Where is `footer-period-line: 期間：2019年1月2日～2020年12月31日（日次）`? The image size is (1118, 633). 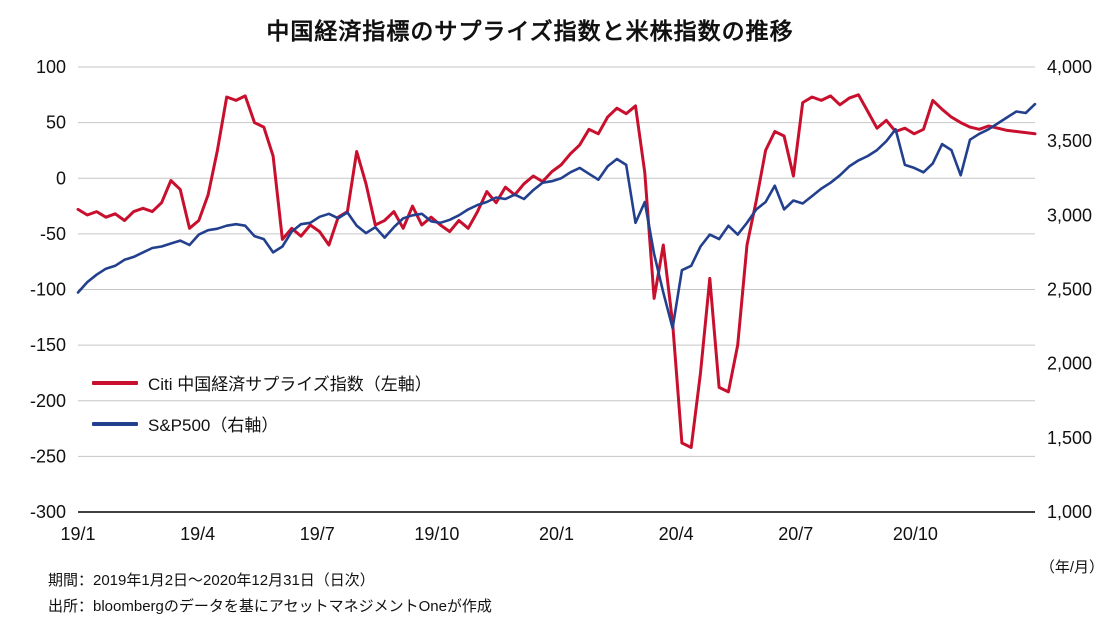 footer-period-line: 期間：2019年1月2日～2020年12月31日（日次） is located at coordinates (211, 580).